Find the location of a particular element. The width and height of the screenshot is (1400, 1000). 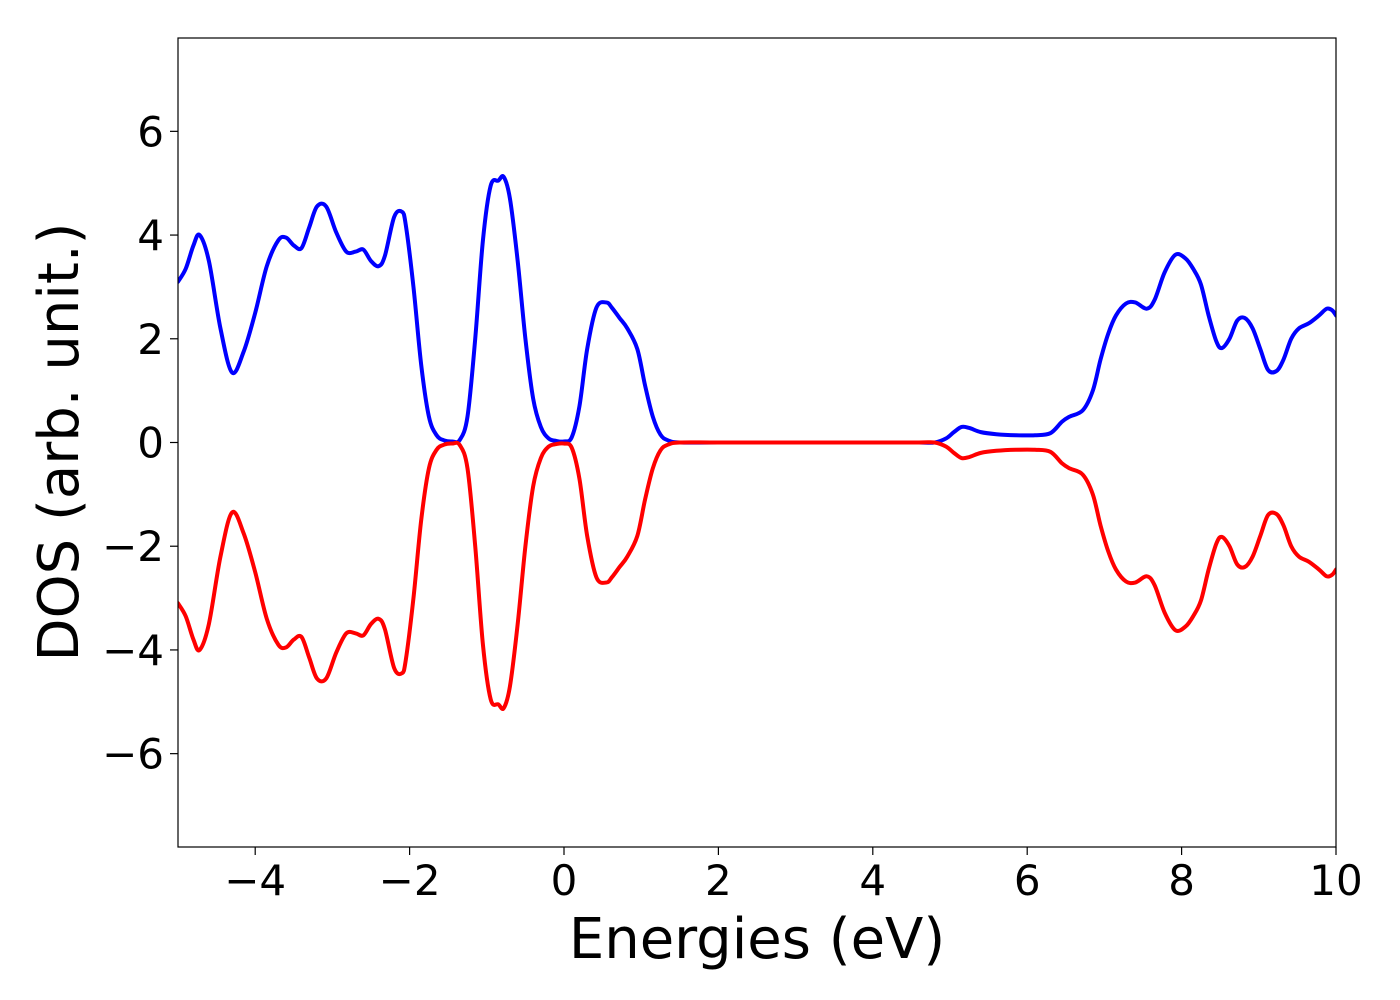

y-tick-label: −6 is located at coordinates (133, 754).